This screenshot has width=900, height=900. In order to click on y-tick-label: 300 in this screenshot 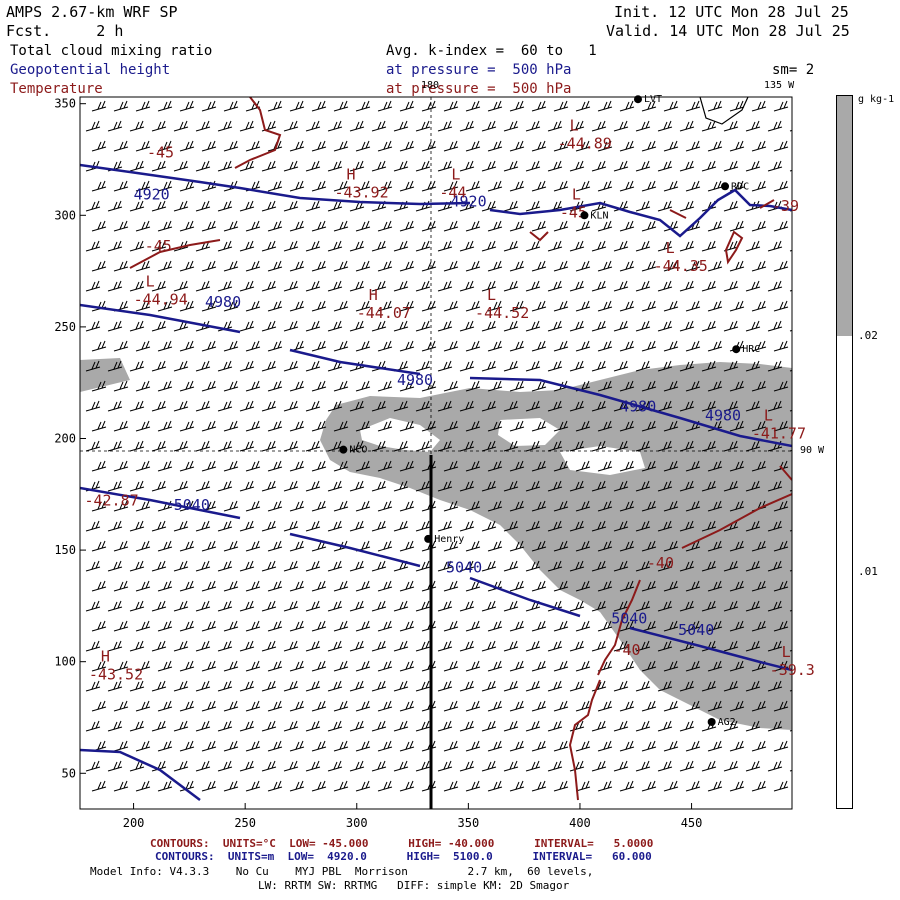, I will do `click(65, 215)`.